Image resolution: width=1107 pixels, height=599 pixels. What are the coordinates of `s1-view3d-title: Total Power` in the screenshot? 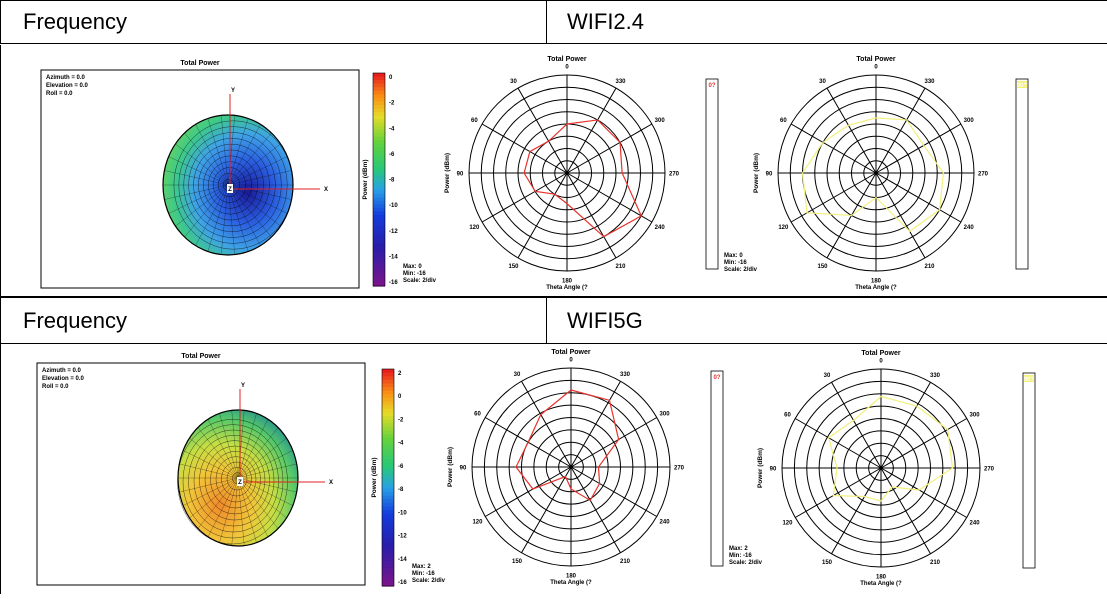 It's located at (199, 63).